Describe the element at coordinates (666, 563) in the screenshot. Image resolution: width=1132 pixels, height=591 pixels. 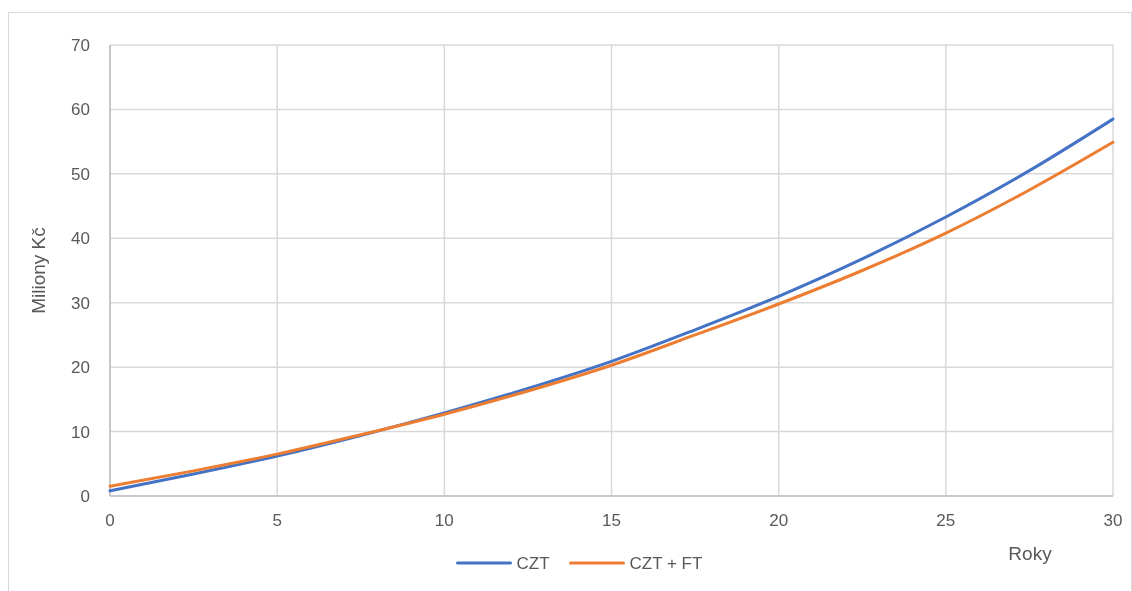
I see `legend-label: CZT + FT` at that location.